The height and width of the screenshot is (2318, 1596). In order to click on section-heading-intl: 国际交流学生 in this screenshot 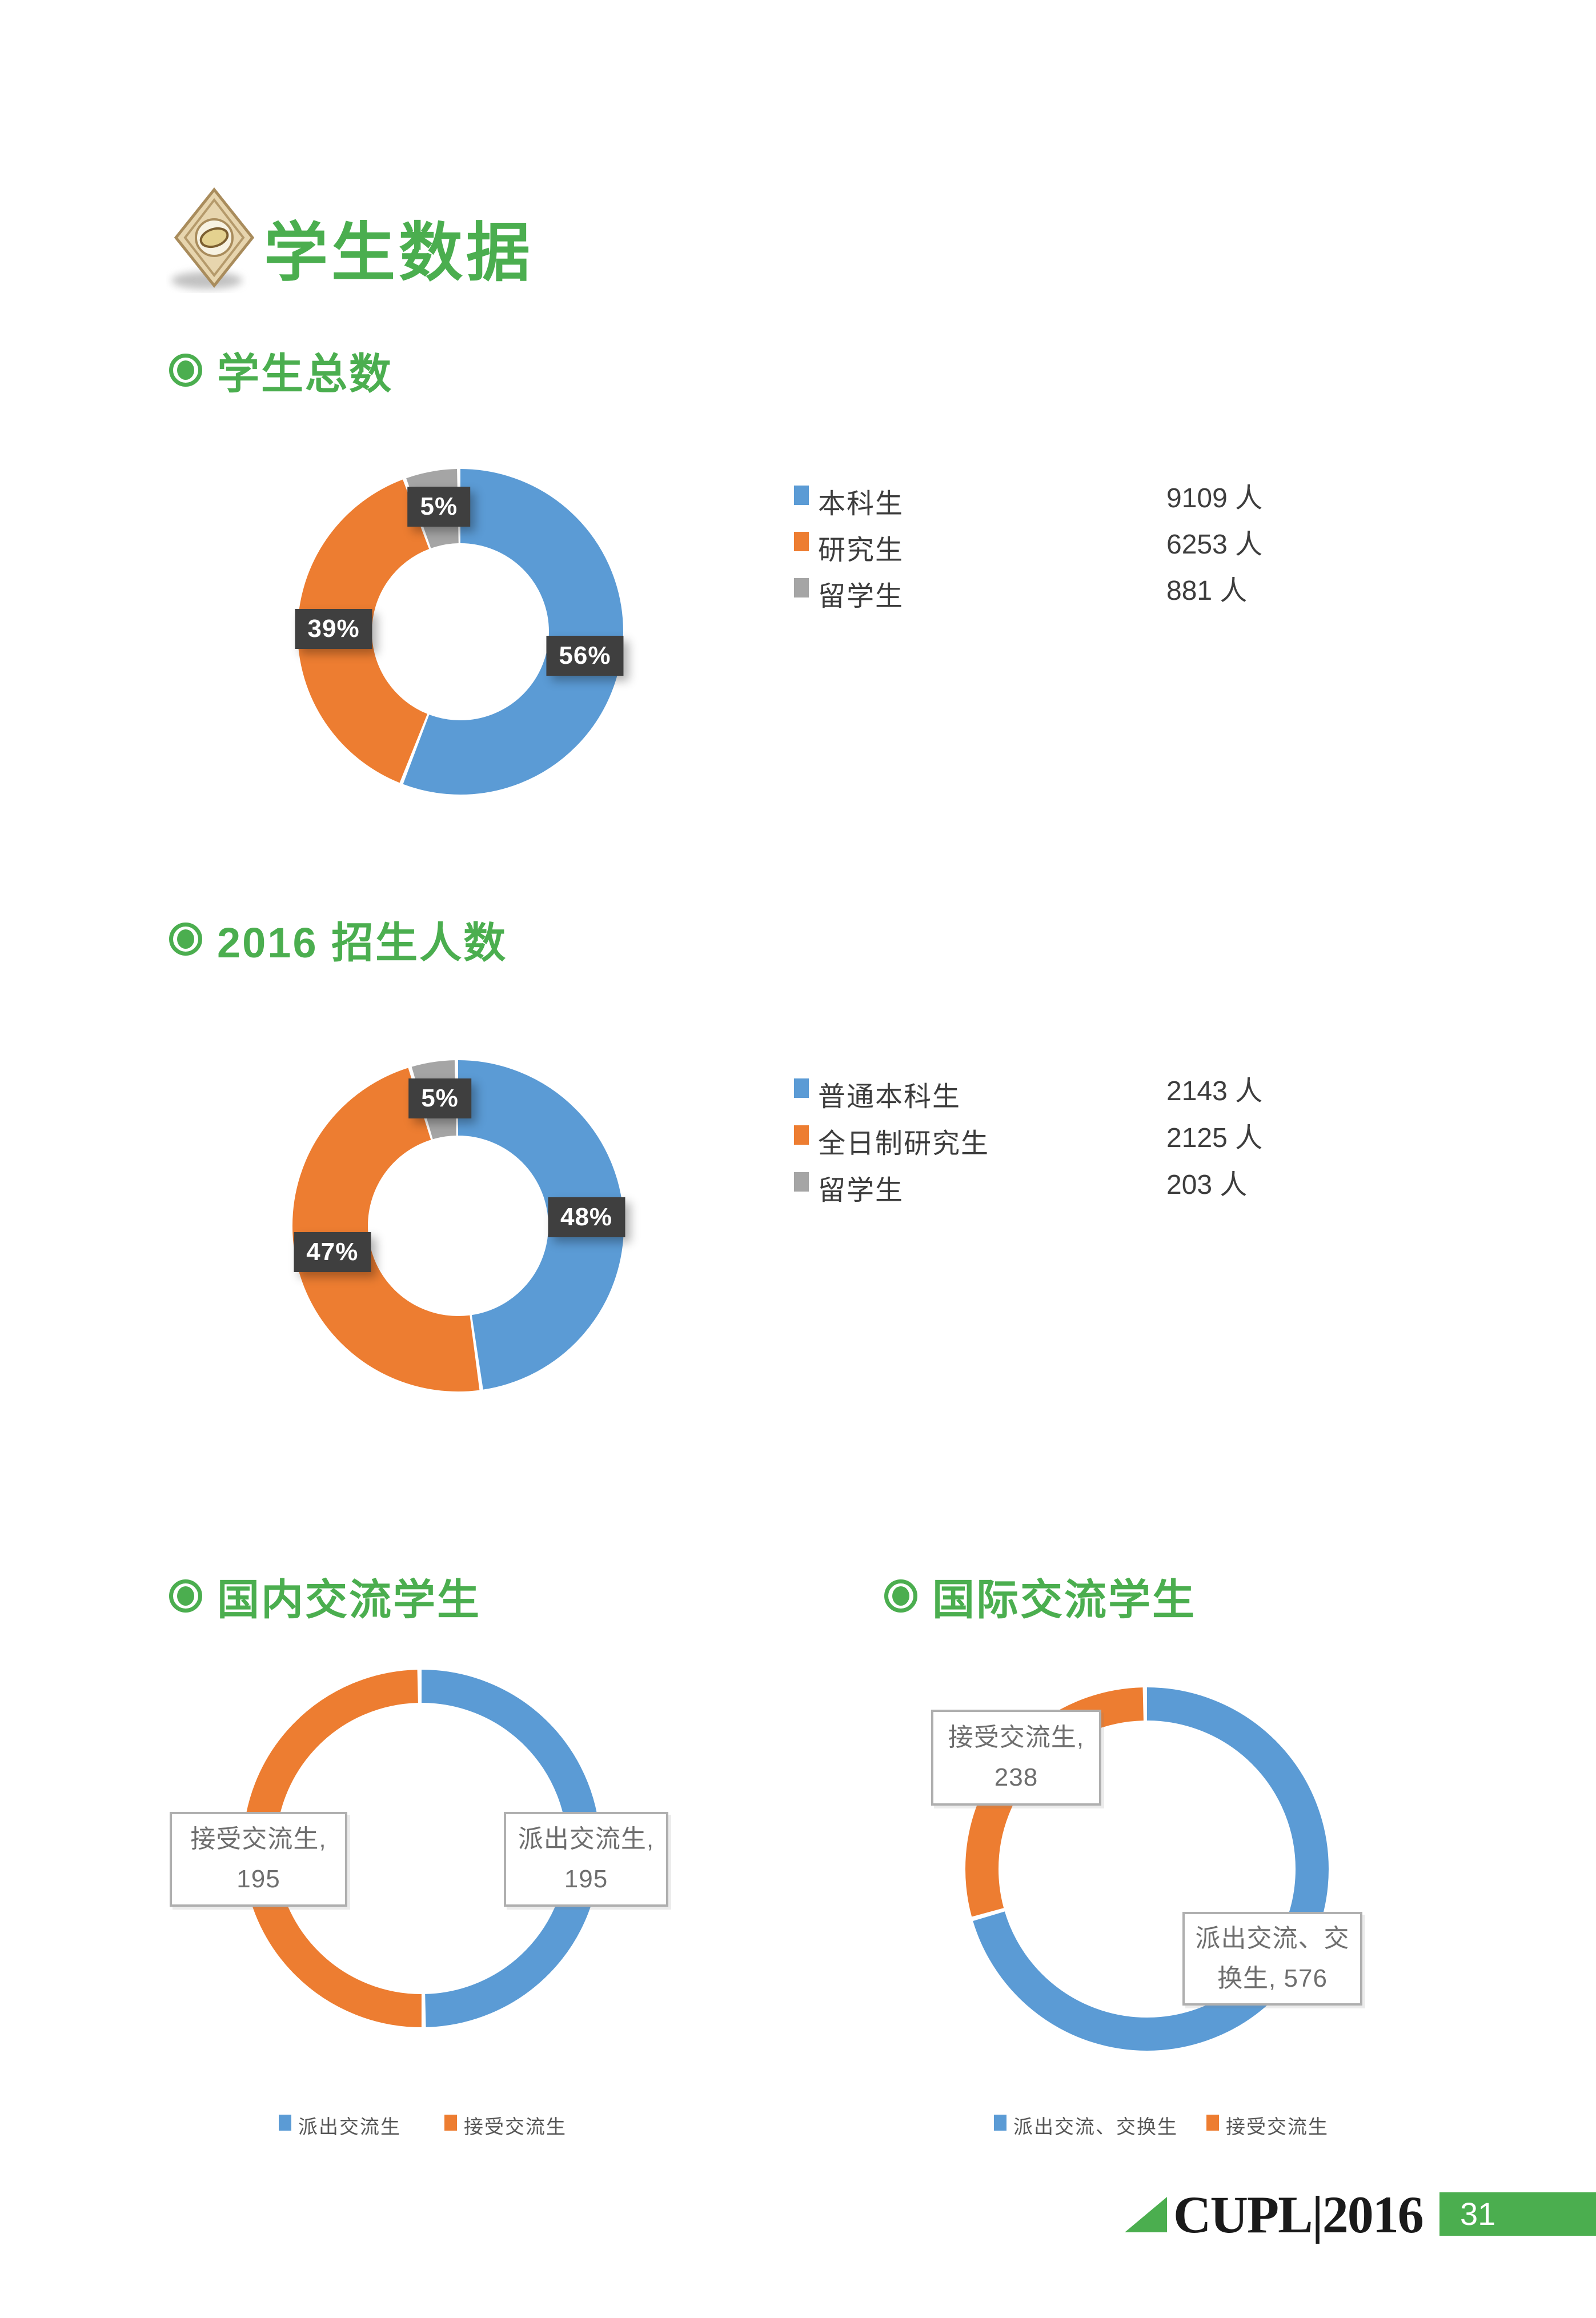, I will do `click(1064, 1599)`.